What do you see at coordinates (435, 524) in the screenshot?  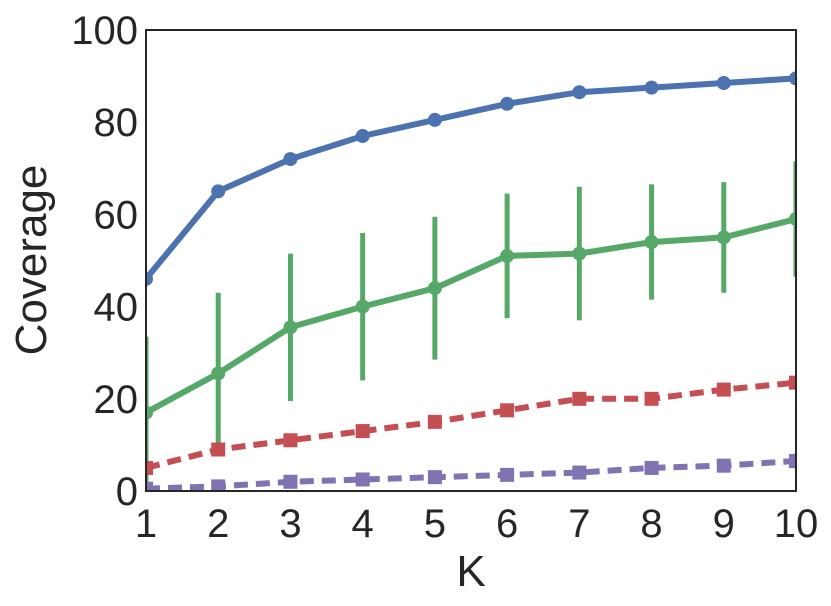 I see `x-tick-label: 5` at bounding box center [435, 524].